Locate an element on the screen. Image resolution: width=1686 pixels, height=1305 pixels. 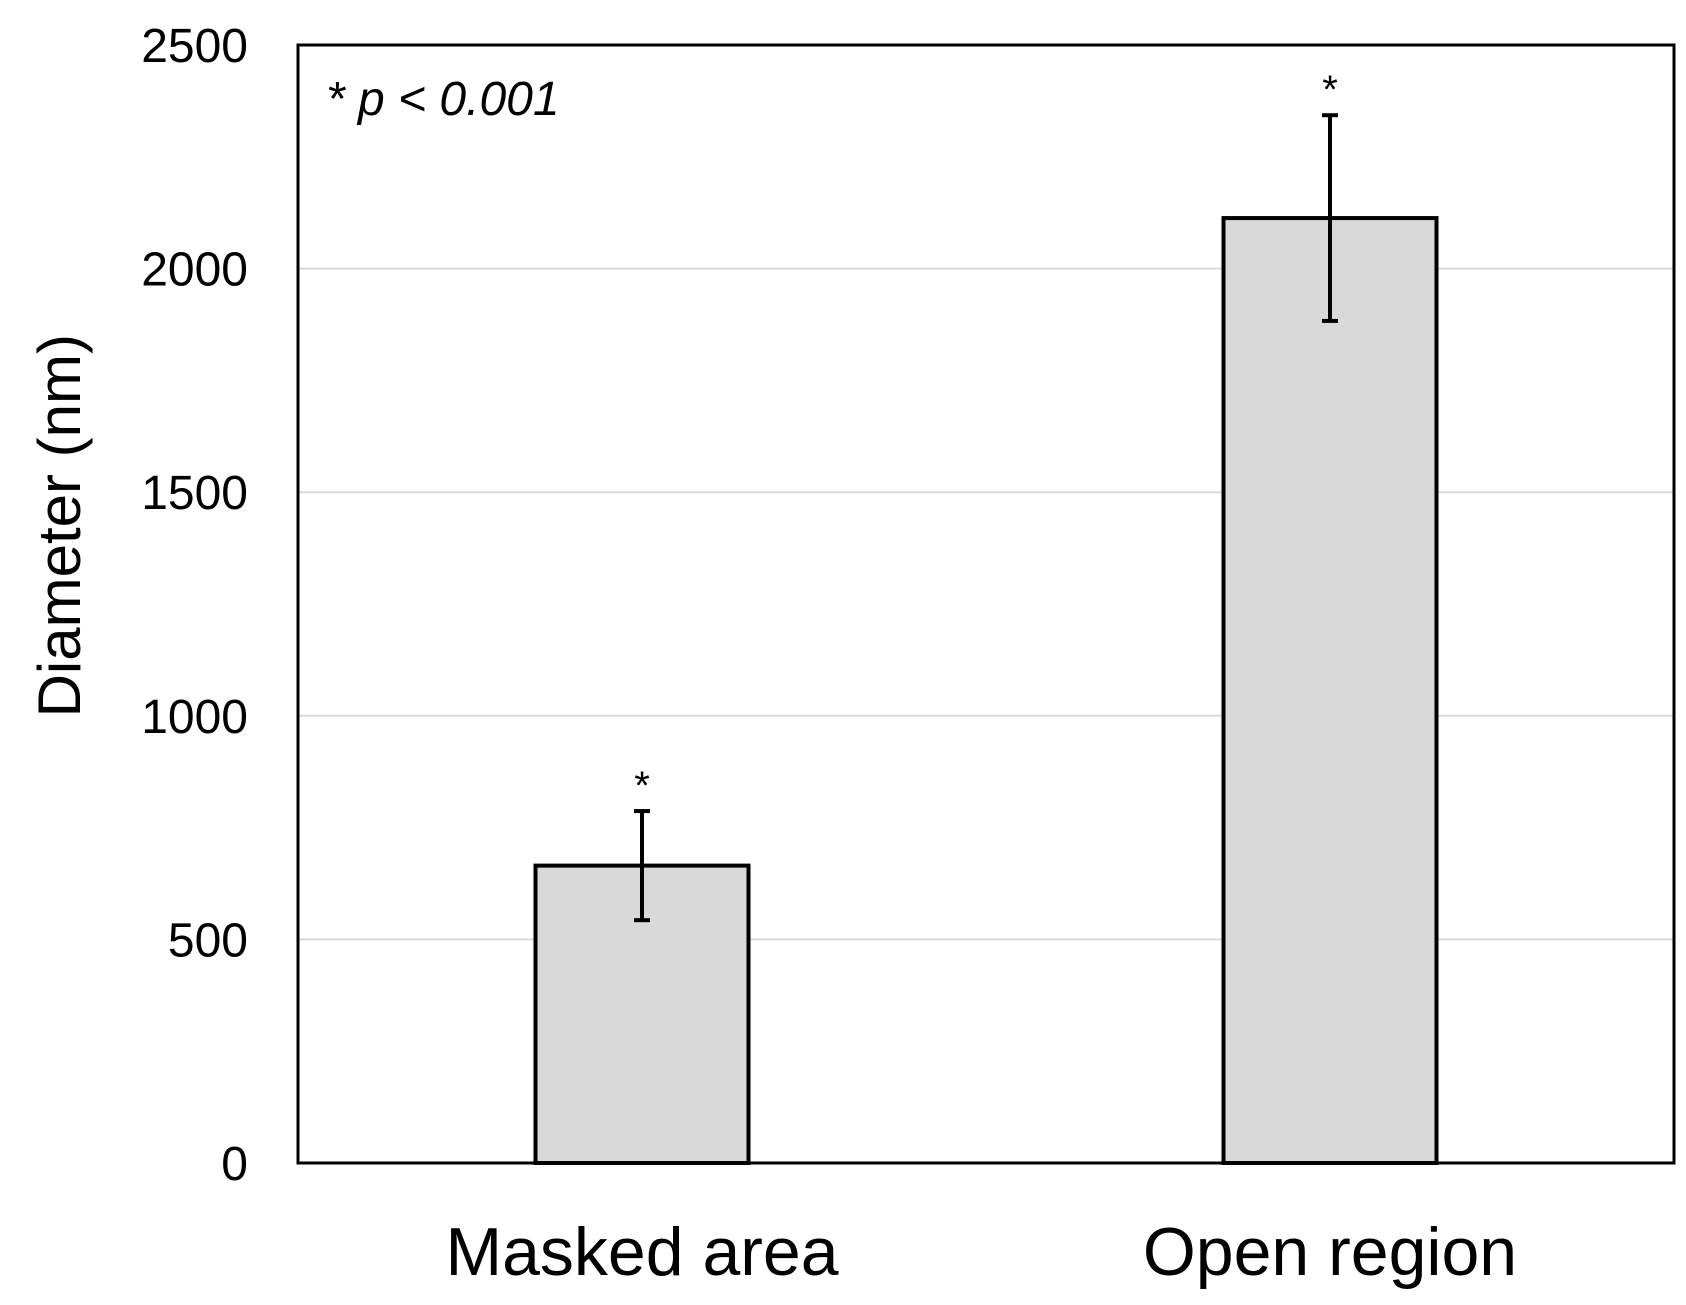
x-category-label: Masked area is located at coordinates (641, 1252).